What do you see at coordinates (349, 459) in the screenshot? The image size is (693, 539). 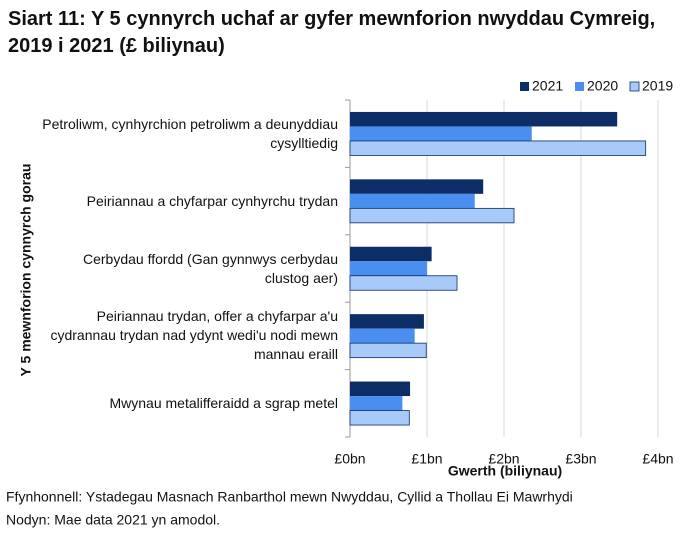 I see `x-tick-label: £0bn` at bounding box center [349, 459].